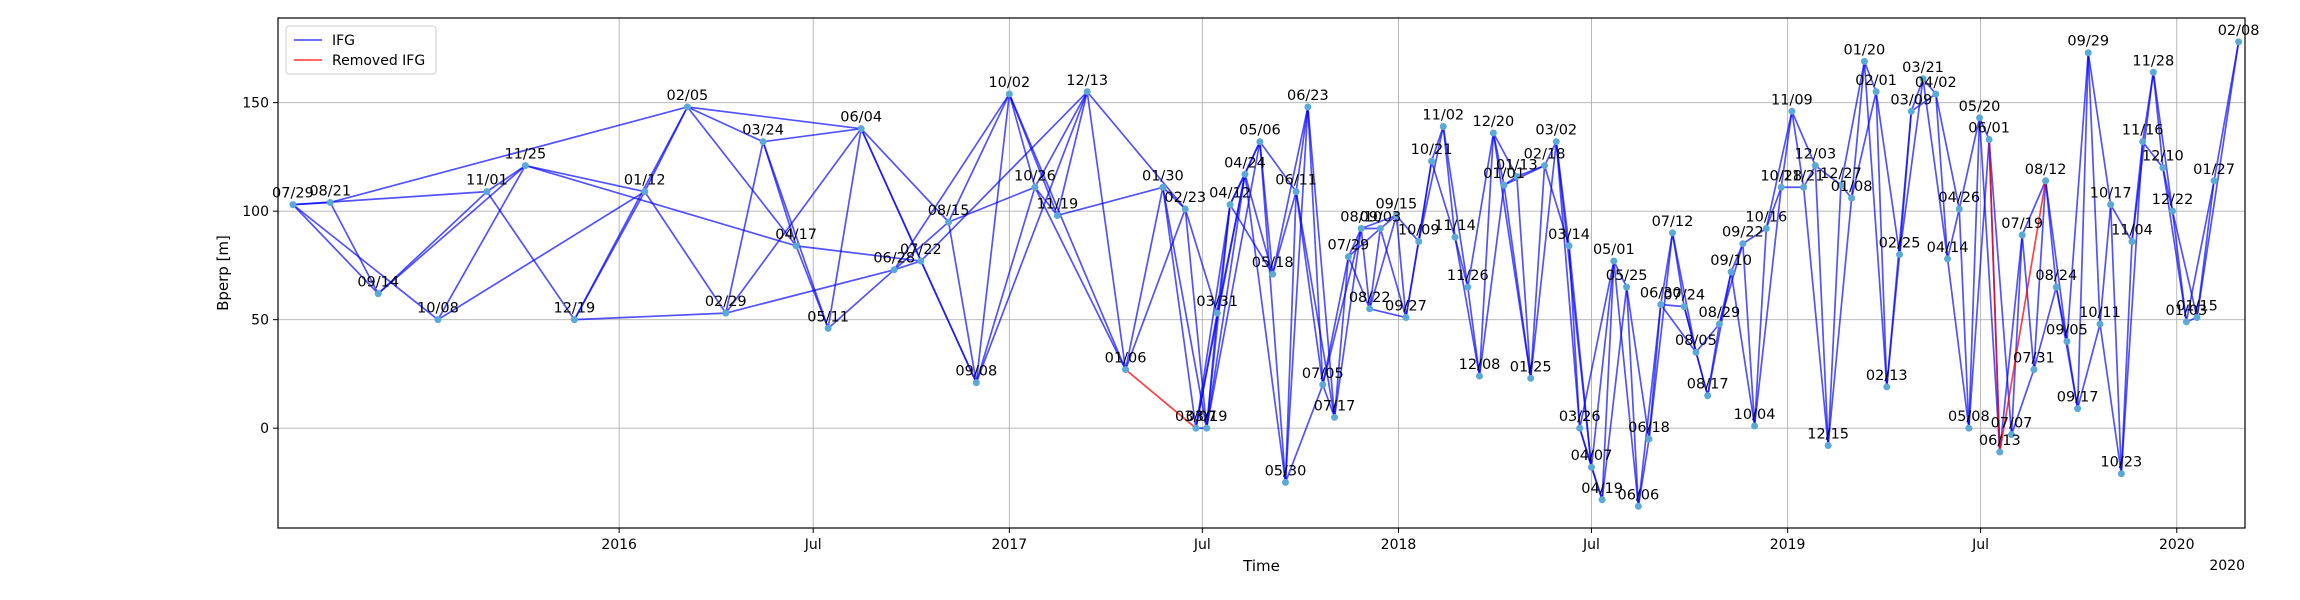 This screenshot has height=600, width=2300. I want to click on acquisition-date-label: 06/30, so click(1661, 293).